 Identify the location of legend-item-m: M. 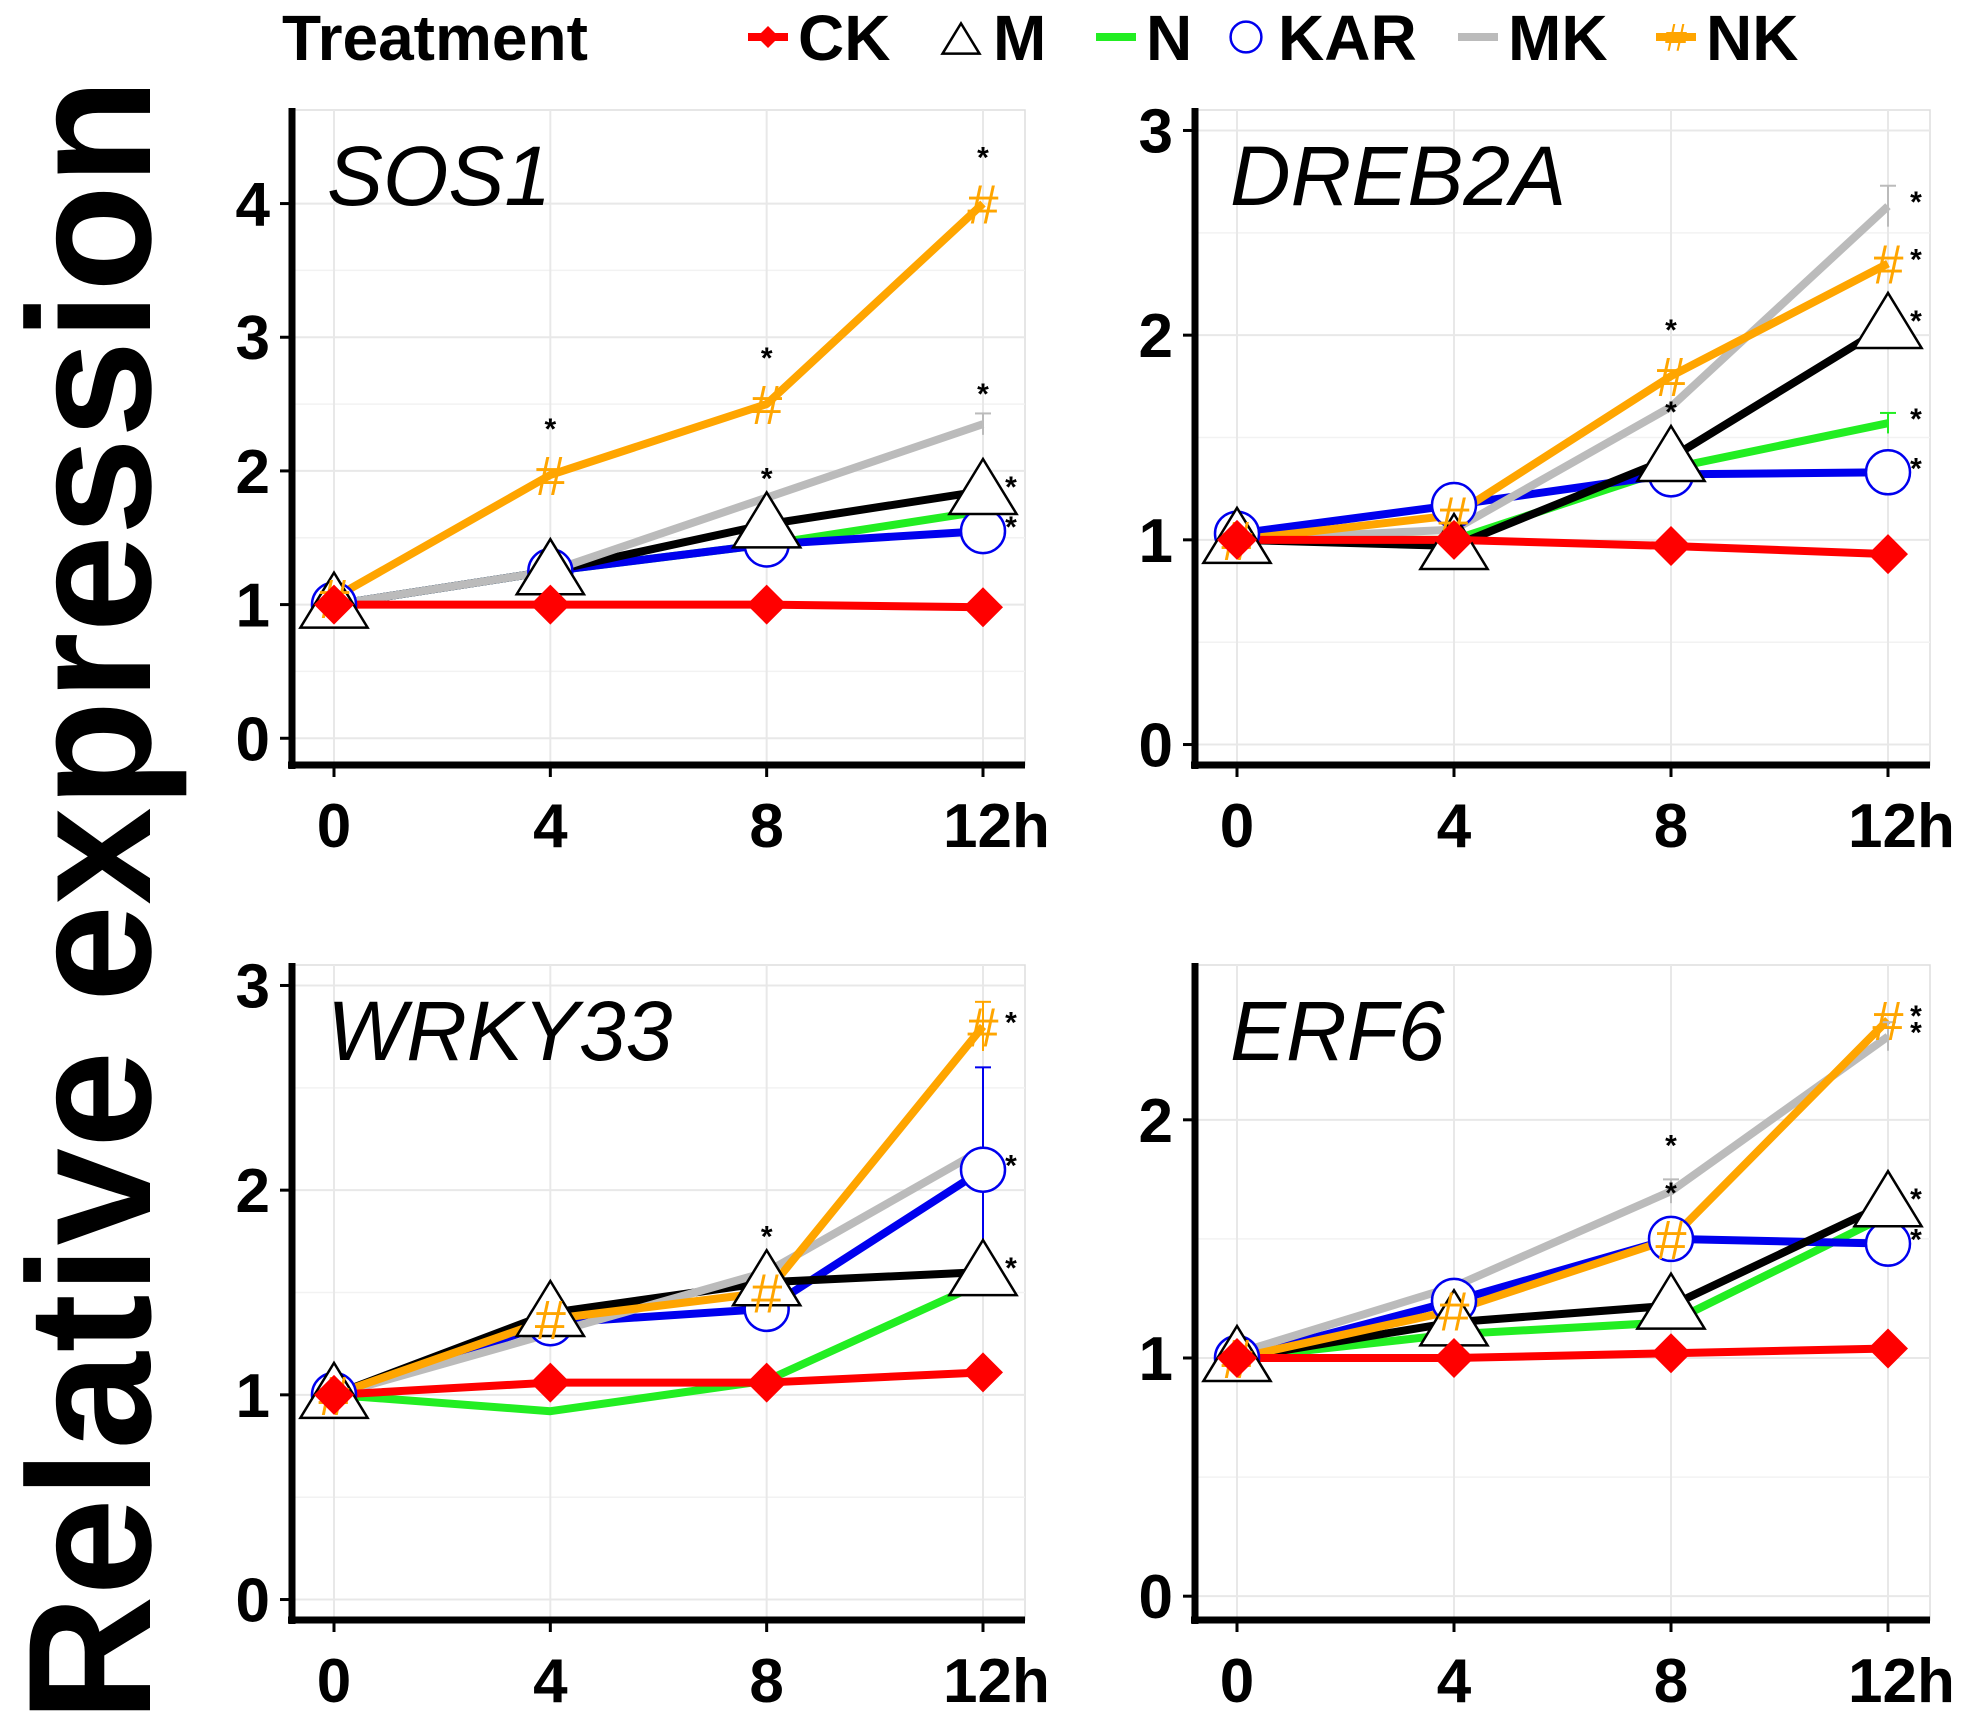
(993, 38).